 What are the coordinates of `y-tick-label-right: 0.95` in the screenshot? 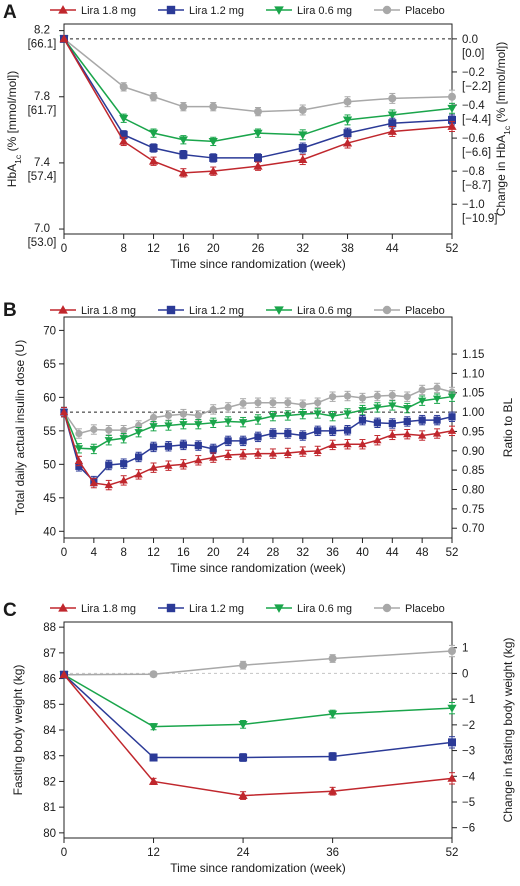 It's located at (473, 432).